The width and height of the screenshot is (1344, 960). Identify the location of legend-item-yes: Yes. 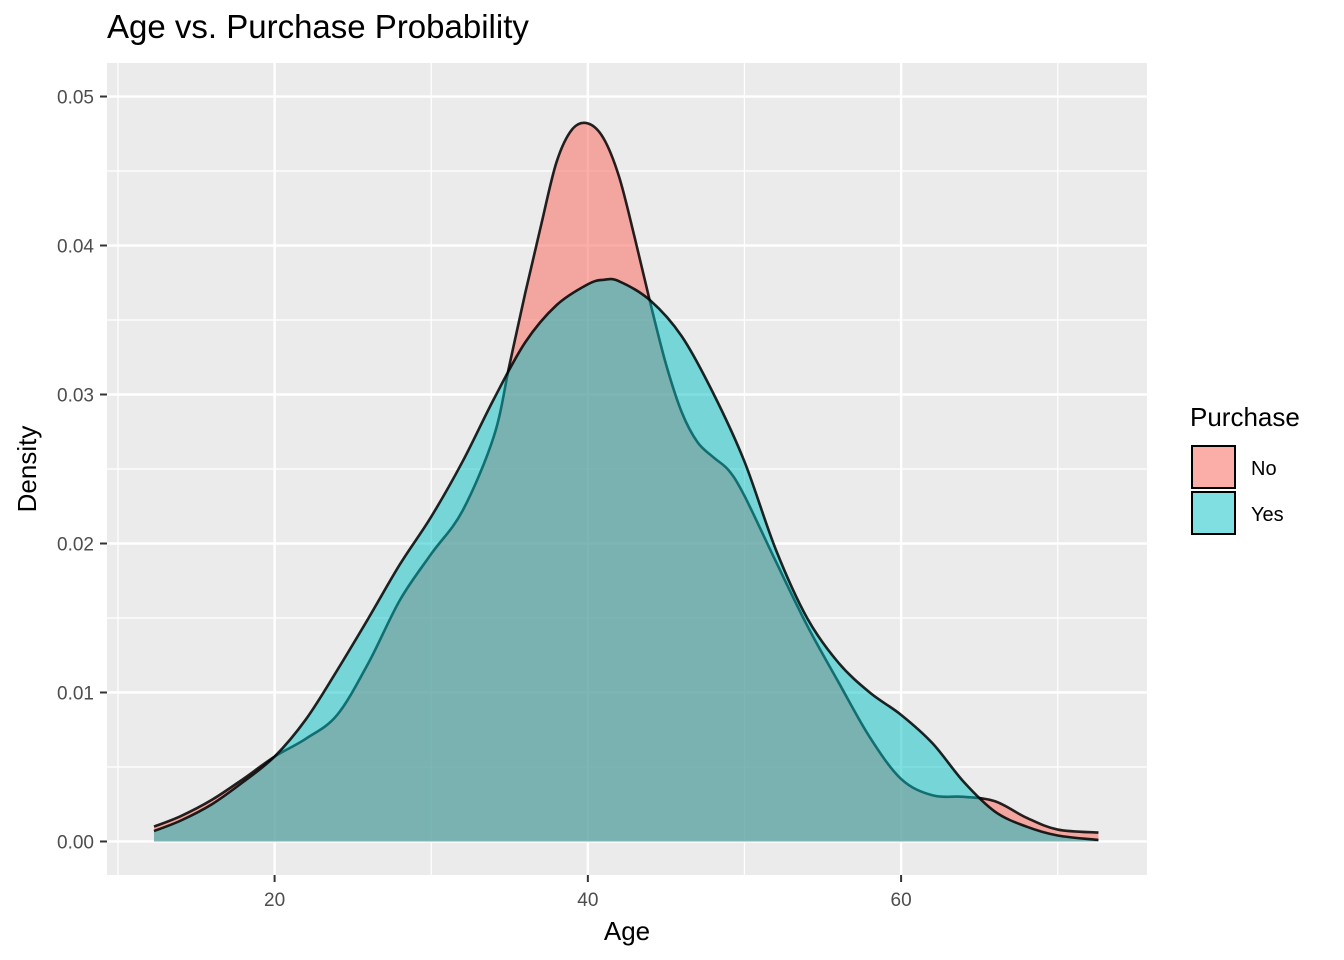
(1237, 513).